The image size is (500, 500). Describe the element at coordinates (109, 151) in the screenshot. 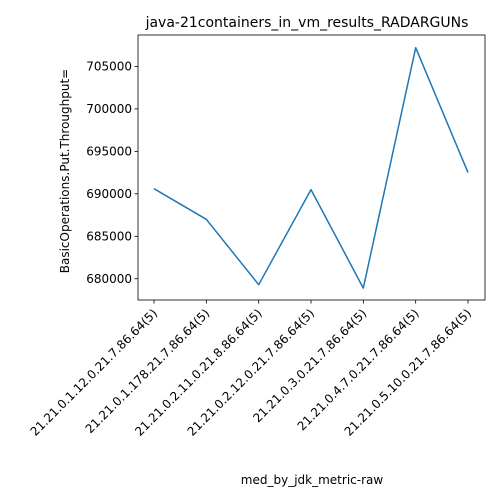

I see `y-tick-label: 695000` at that location.